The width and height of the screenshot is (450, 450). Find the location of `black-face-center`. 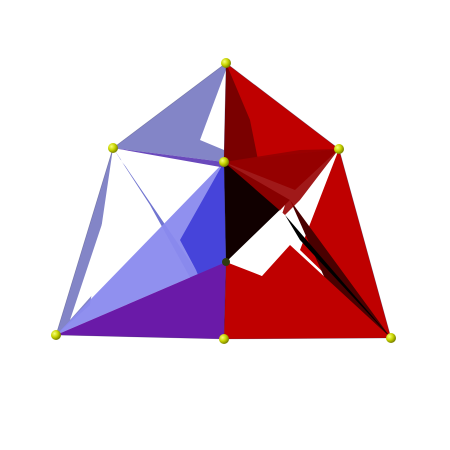

black-face-center is located at coordinates (257, 212).